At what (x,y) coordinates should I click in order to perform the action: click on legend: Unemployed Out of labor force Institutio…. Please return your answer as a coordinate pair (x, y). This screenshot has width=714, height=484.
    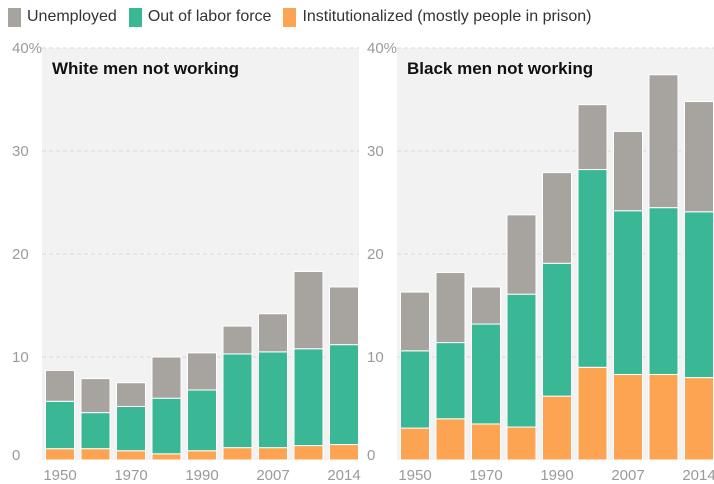
    Looking at the image, I should click on (305, 17).